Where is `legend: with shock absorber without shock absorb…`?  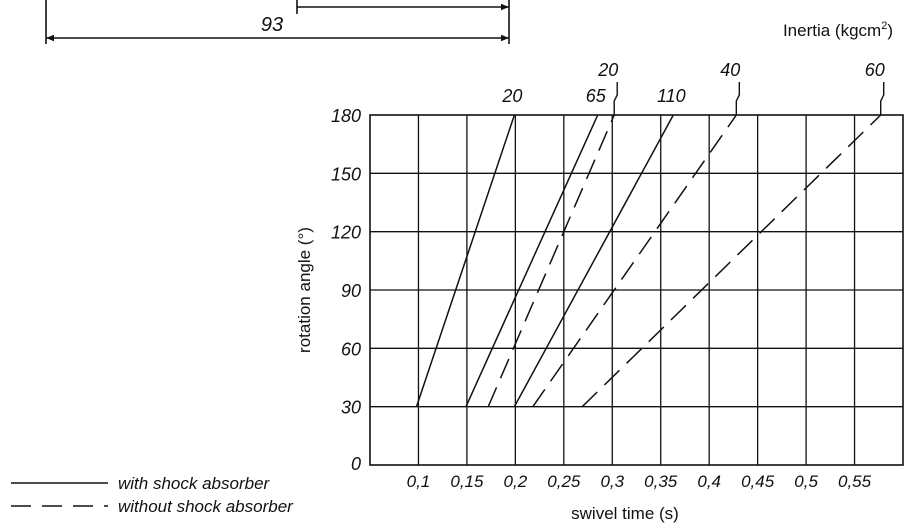
legend: with shock absorber without shock absorb… is located at coordinates (152, 495).